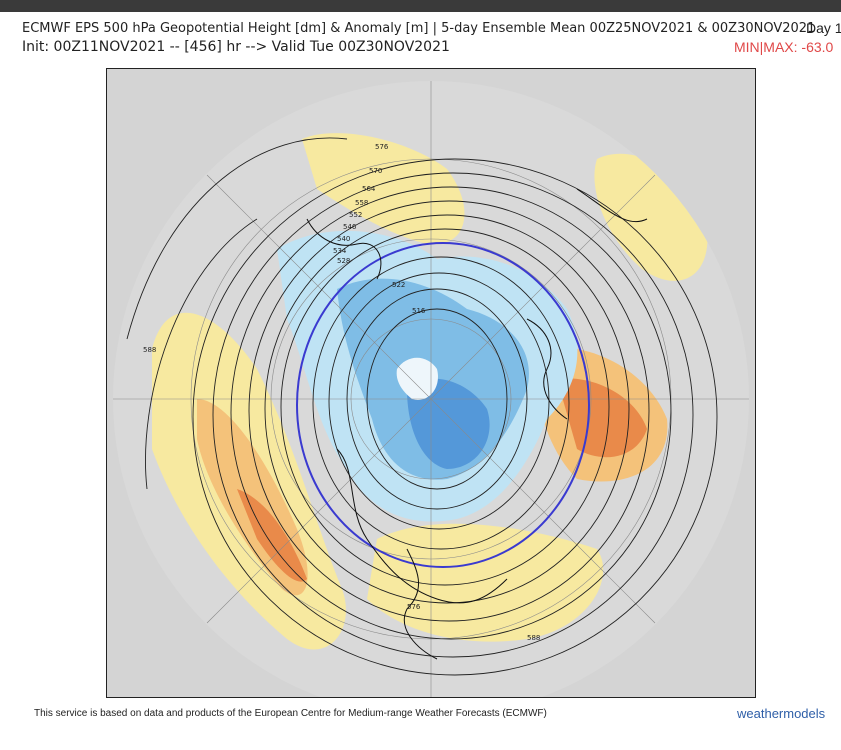 Image resolution: width=841 pixels, height=750 pixels. Describe the element at coordinates (417, 378) in the screenshot. I see `pole-area` at that location.